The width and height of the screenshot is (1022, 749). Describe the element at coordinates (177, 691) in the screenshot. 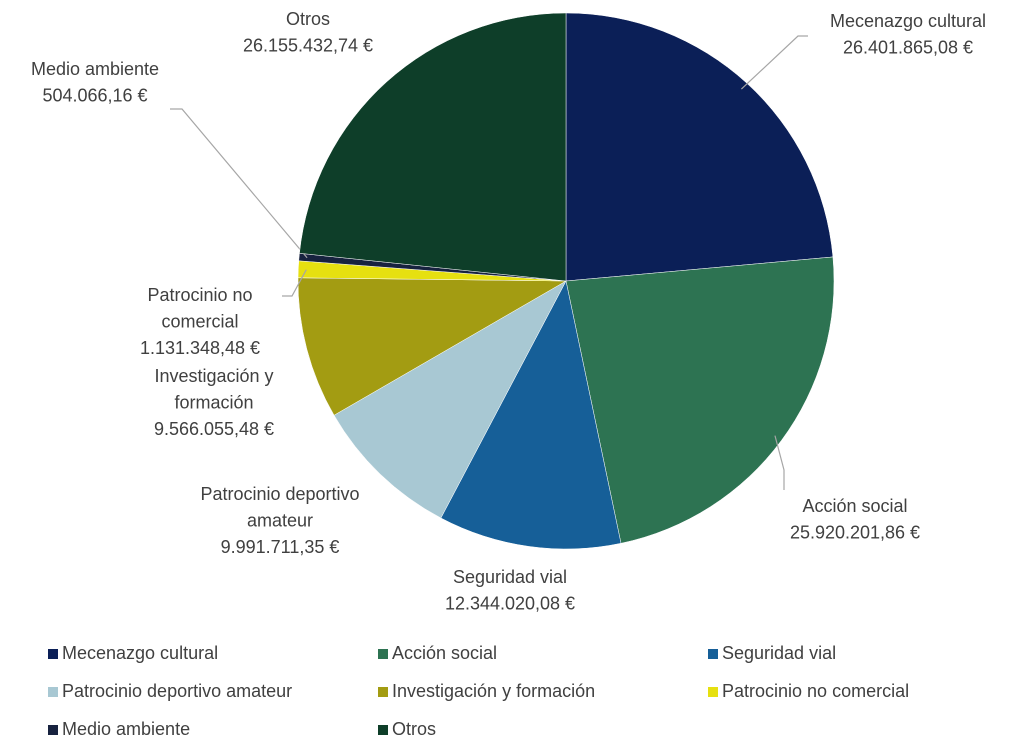

I see `legend-label: Patrocinio deportivo amateur` at that location.